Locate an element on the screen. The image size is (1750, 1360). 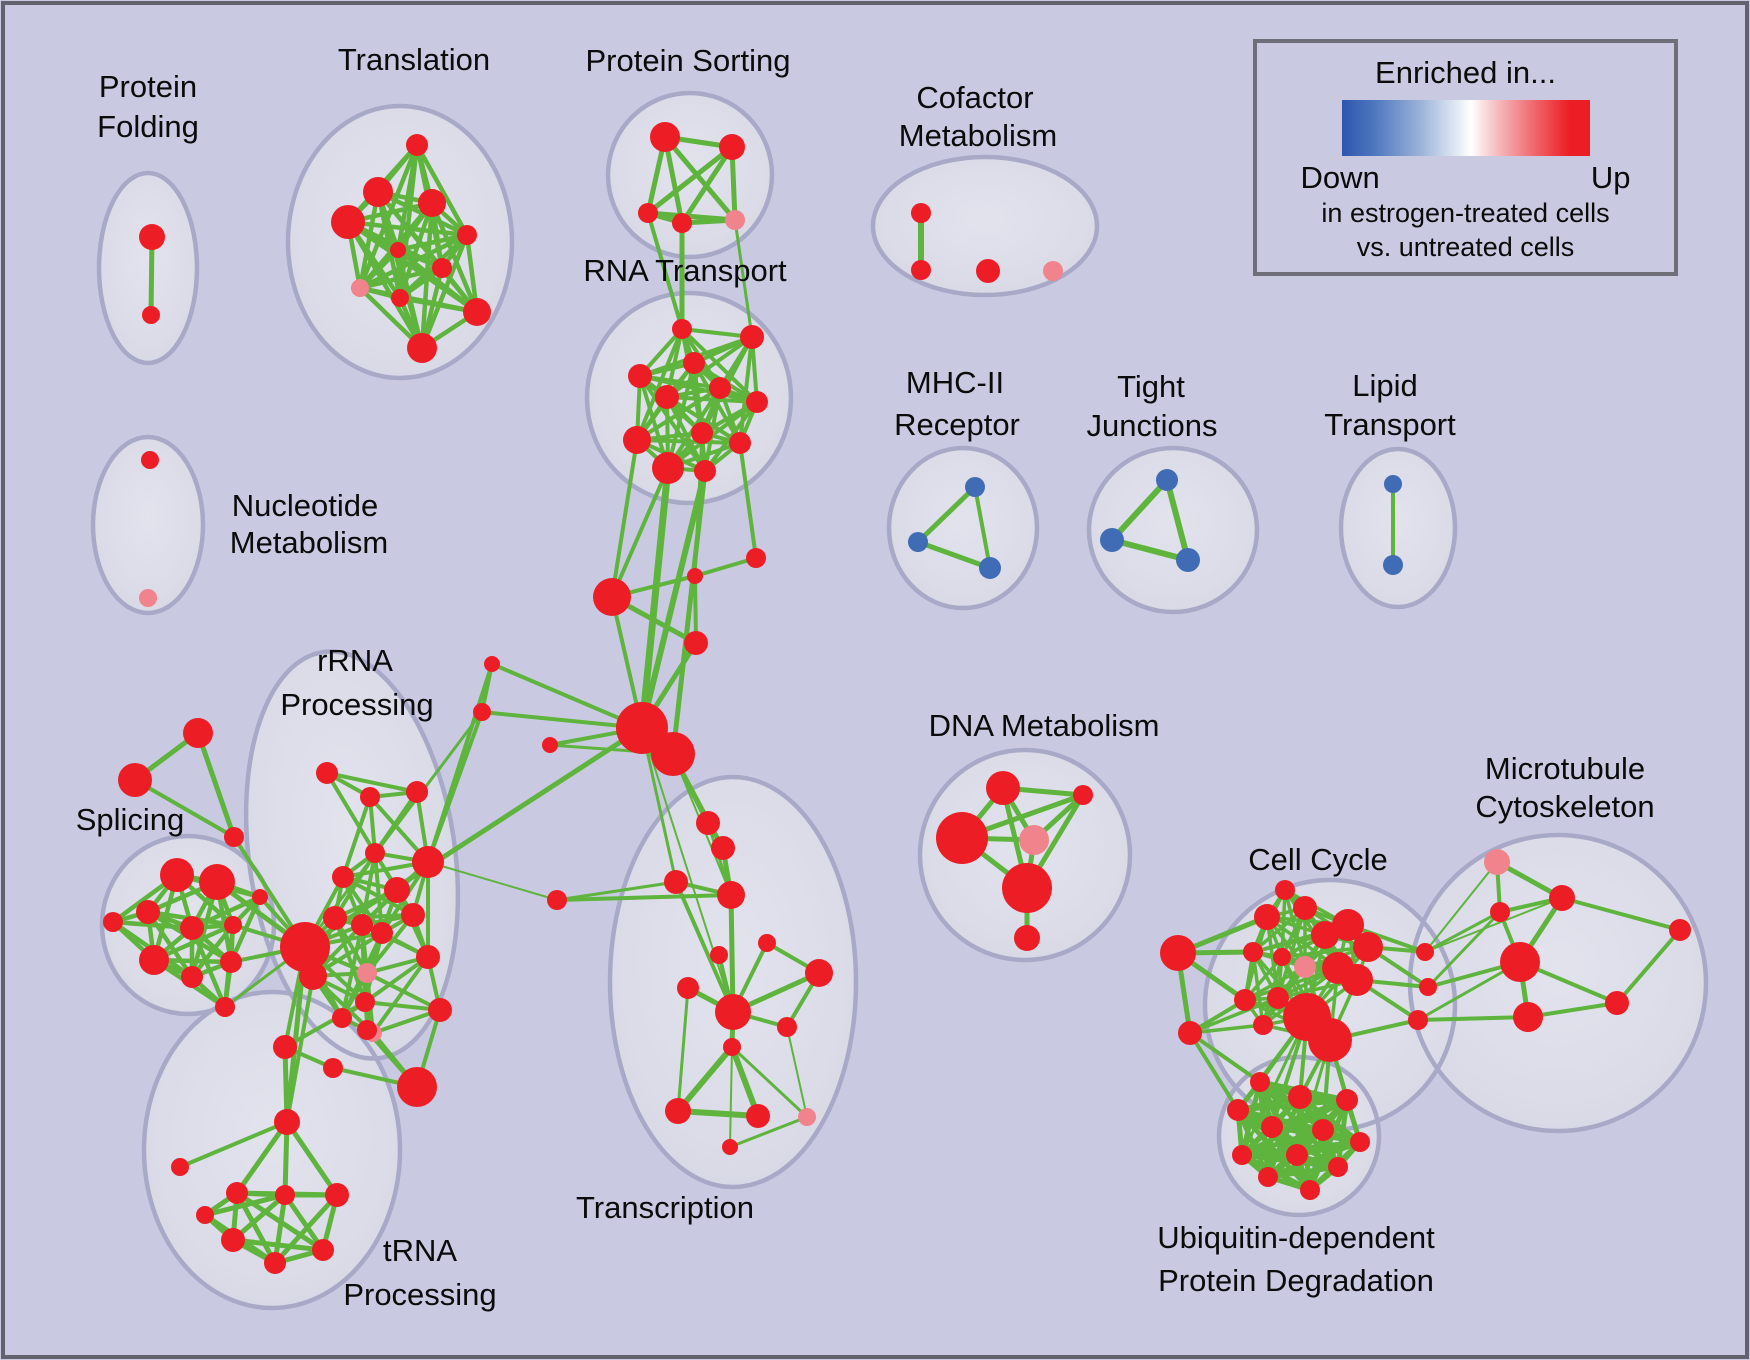
node-br1 is located at coordinates (1425, 952).